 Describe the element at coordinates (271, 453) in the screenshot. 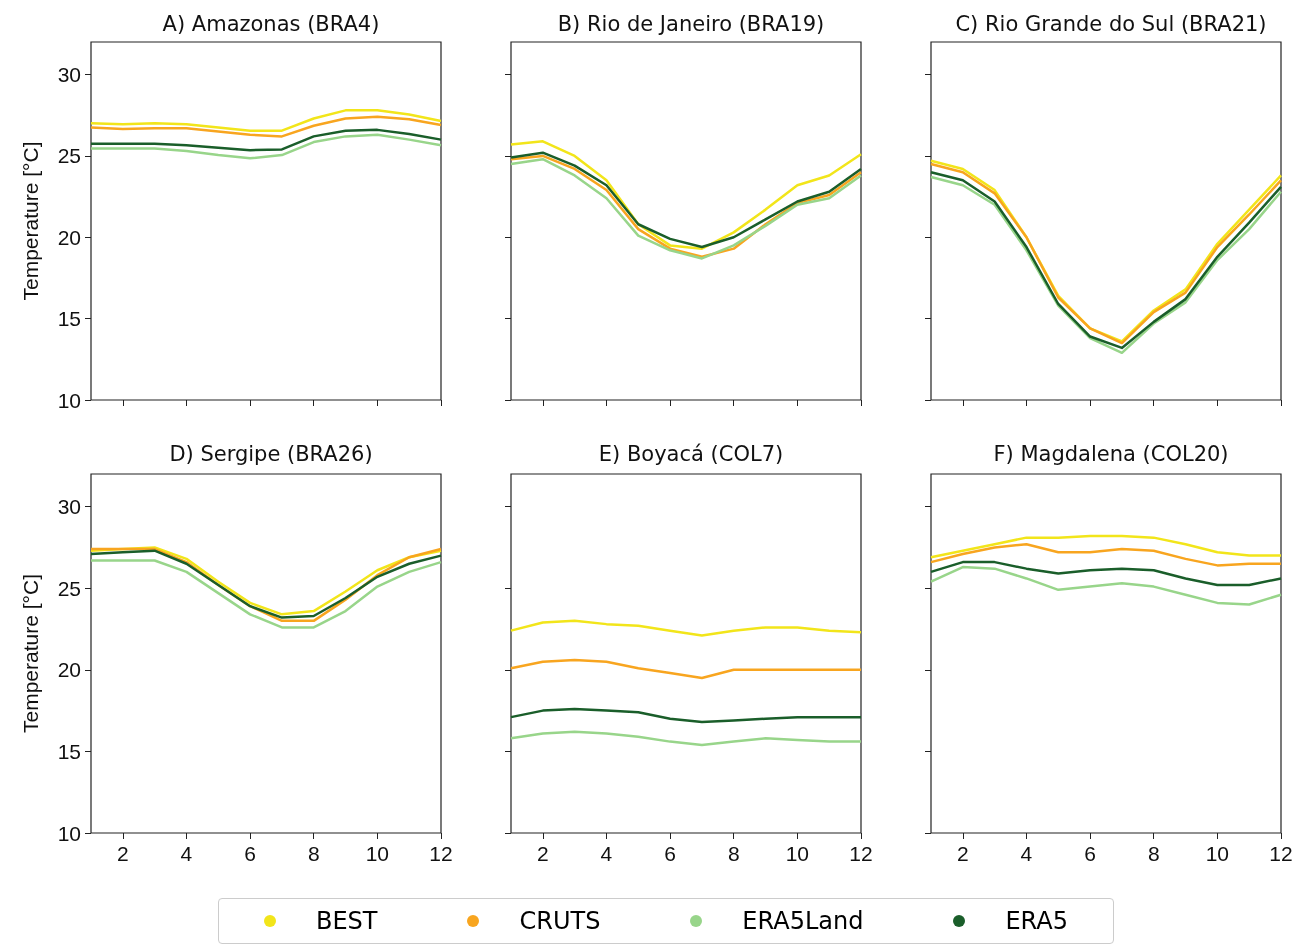

I see `chart-title: D) Sergipe (BRA26)` at that location.